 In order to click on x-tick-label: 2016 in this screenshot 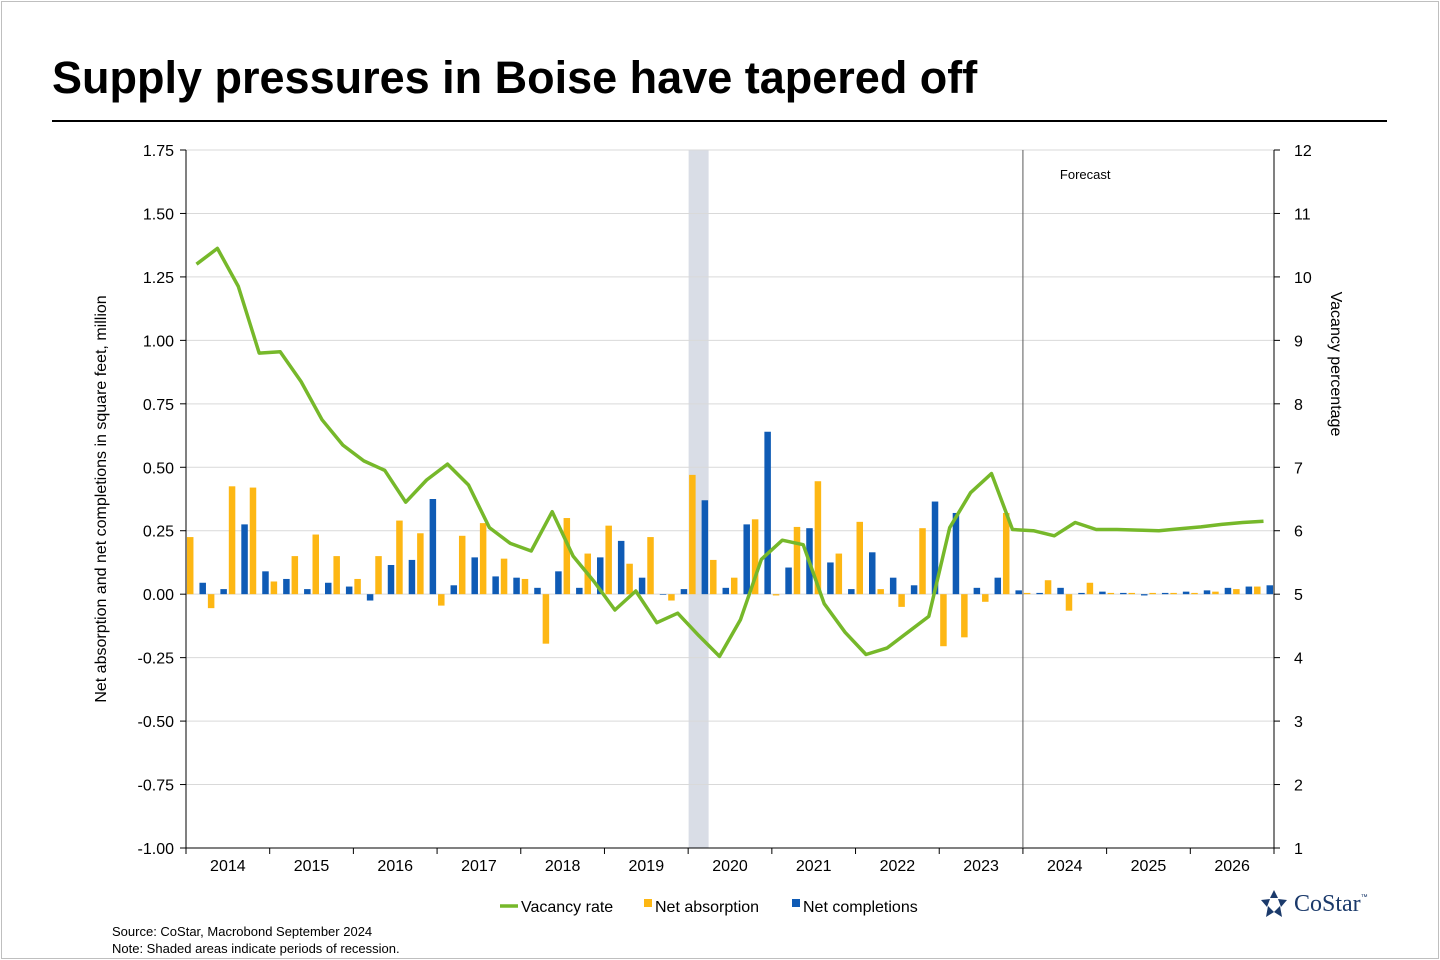, I will do `click(395, 866)`.